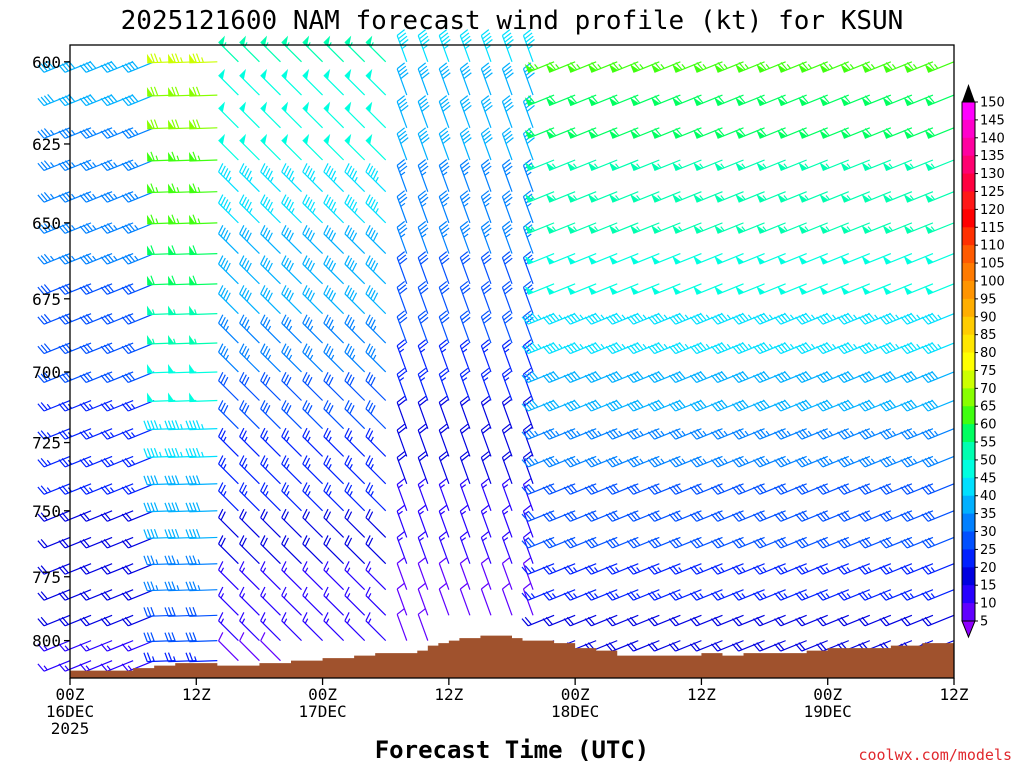 The image size is (1024, 768). I want to click on colorbar-bottom-arrow, so click(968, 629).